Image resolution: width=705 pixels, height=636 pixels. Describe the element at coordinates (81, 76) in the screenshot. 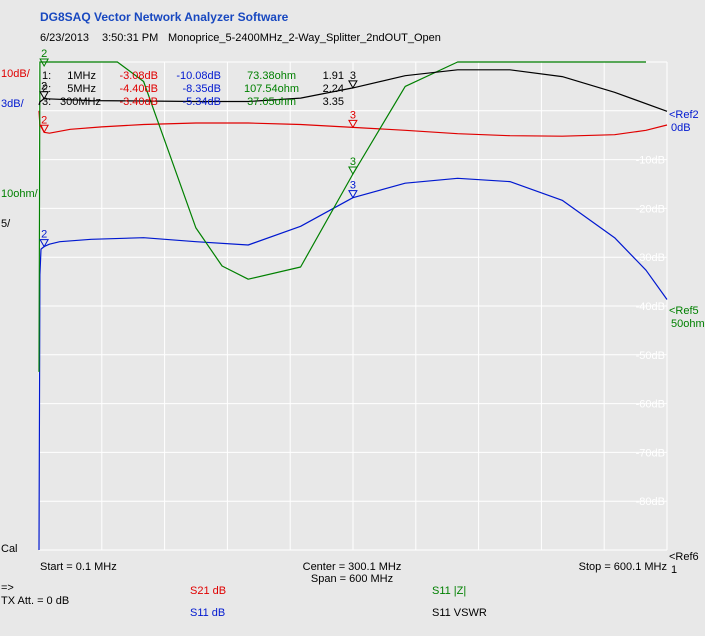

I see `marker-1-freq: 1MHz` at that location.